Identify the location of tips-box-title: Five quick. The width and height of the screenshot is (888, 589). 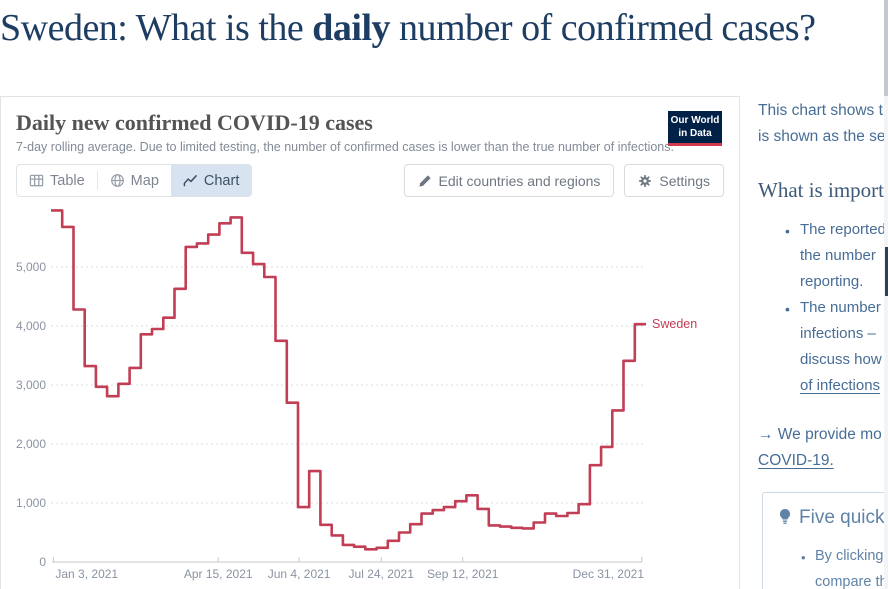
(842, 517).